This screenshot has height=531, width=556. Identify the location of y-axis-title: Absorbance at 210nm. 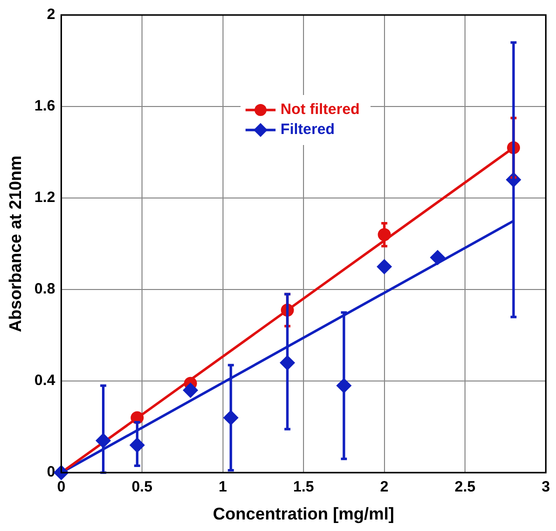
(15, 243).